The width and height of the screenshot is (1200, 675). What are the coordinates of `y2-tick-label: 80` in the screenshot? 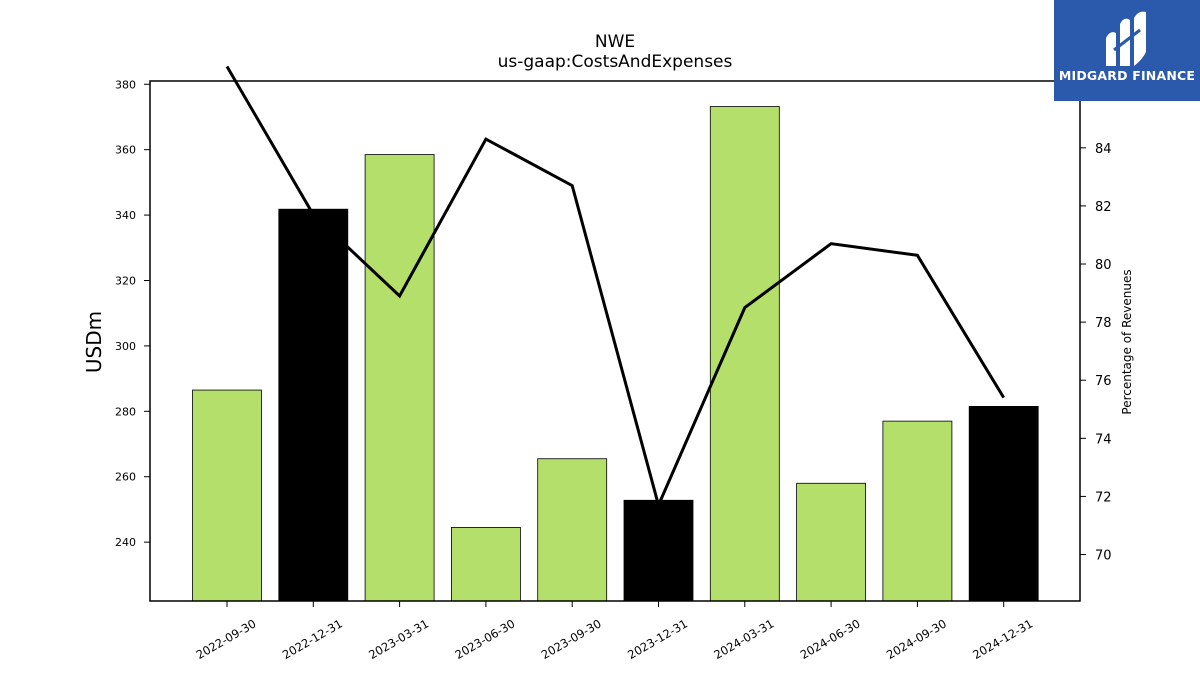 It's located at (1103, 265).